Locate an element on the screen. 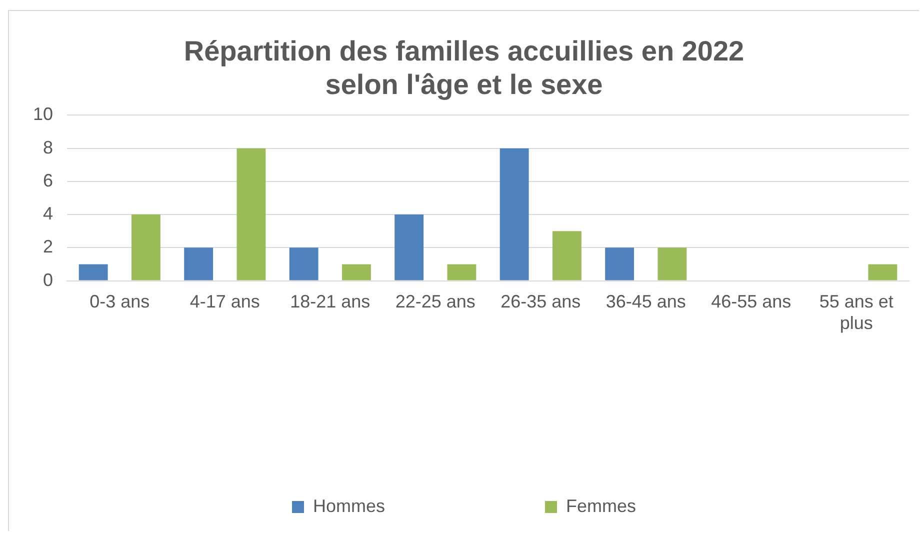 Image resolution: width=921 pixels, height=533 pixels. y-tick-label: 8 is located at coordinates (48, 147).